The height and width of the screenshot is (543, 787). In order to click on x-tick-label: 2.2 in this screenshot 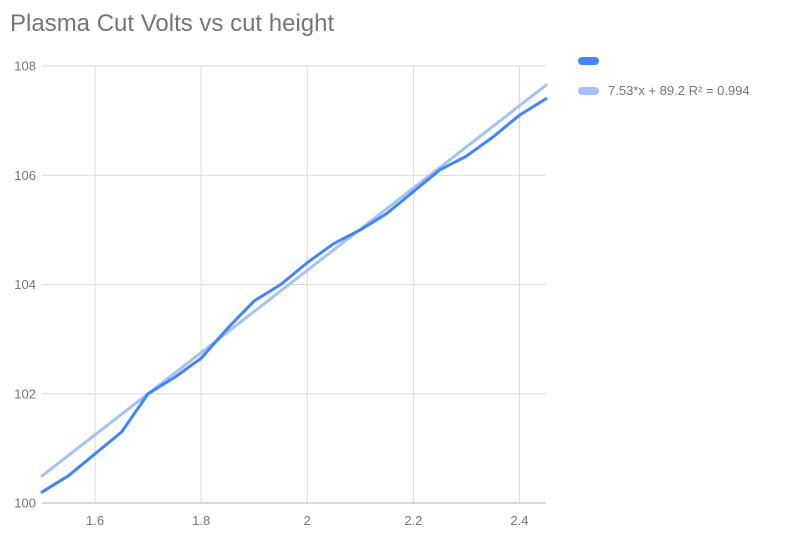, I will do `click(413, 520)`.